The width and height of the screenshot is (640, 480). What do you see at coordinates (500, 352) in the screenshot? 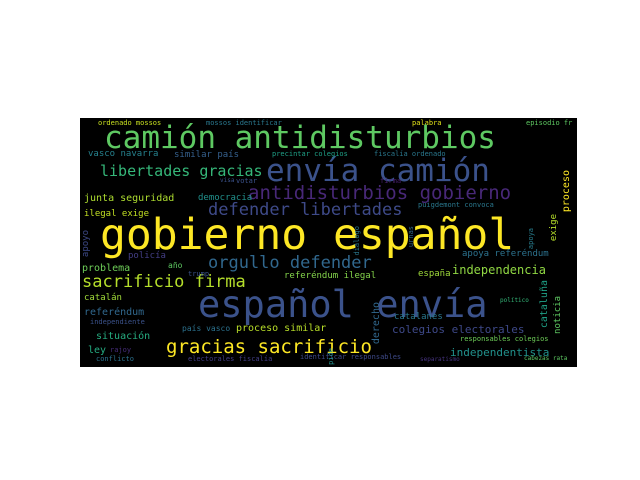
I see `word: independentista` at bounding box center [500, 352].